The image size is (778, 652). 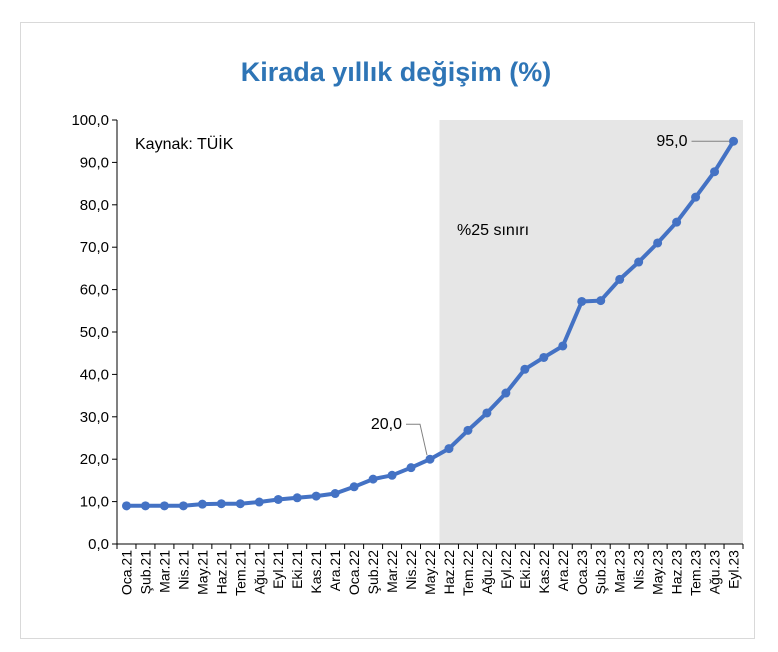 I want to click on x-tick-label: Oca.23, so click(x=582, y=572).